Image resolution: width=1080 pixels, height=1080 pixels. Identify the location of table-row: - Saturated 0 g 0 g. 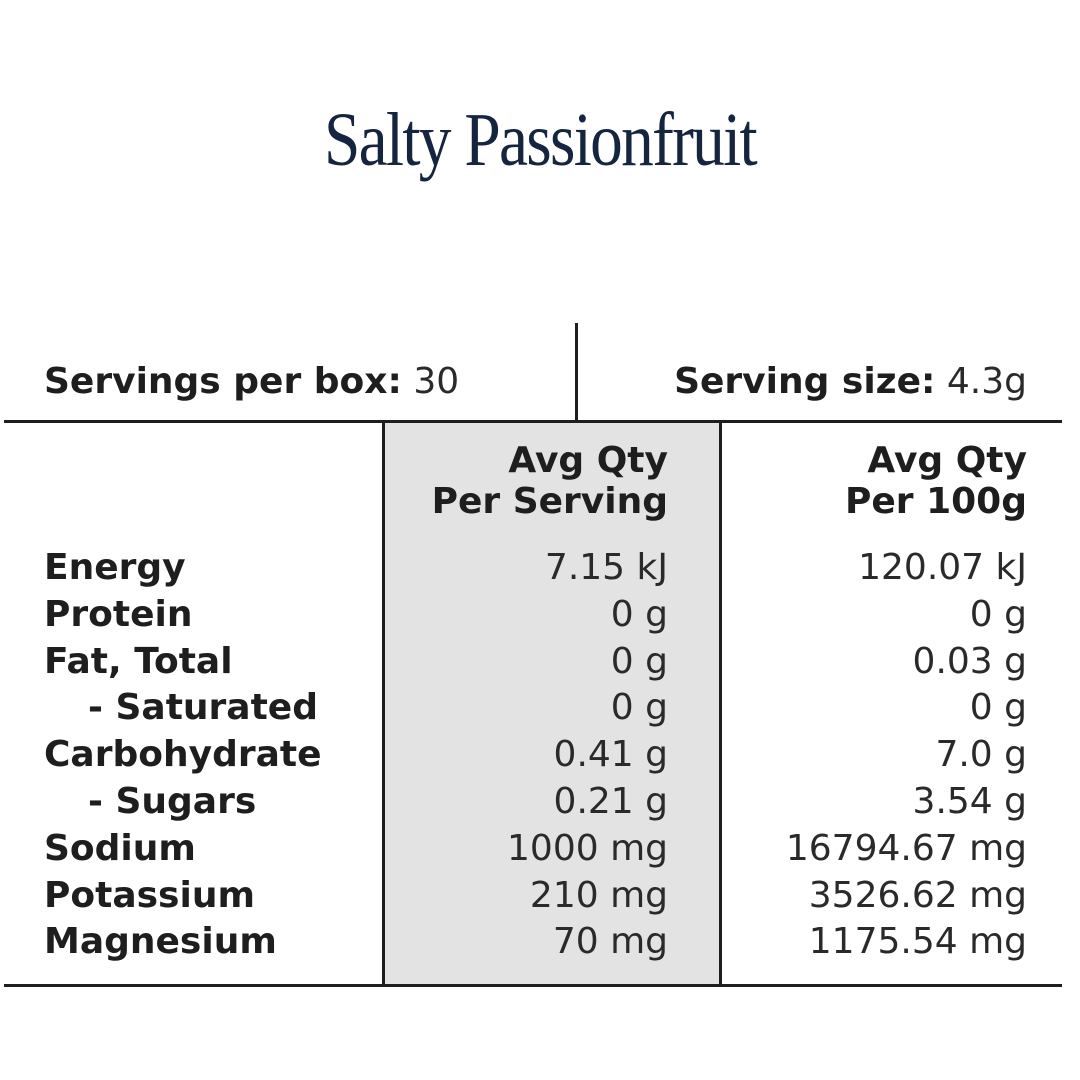
(540, 708).